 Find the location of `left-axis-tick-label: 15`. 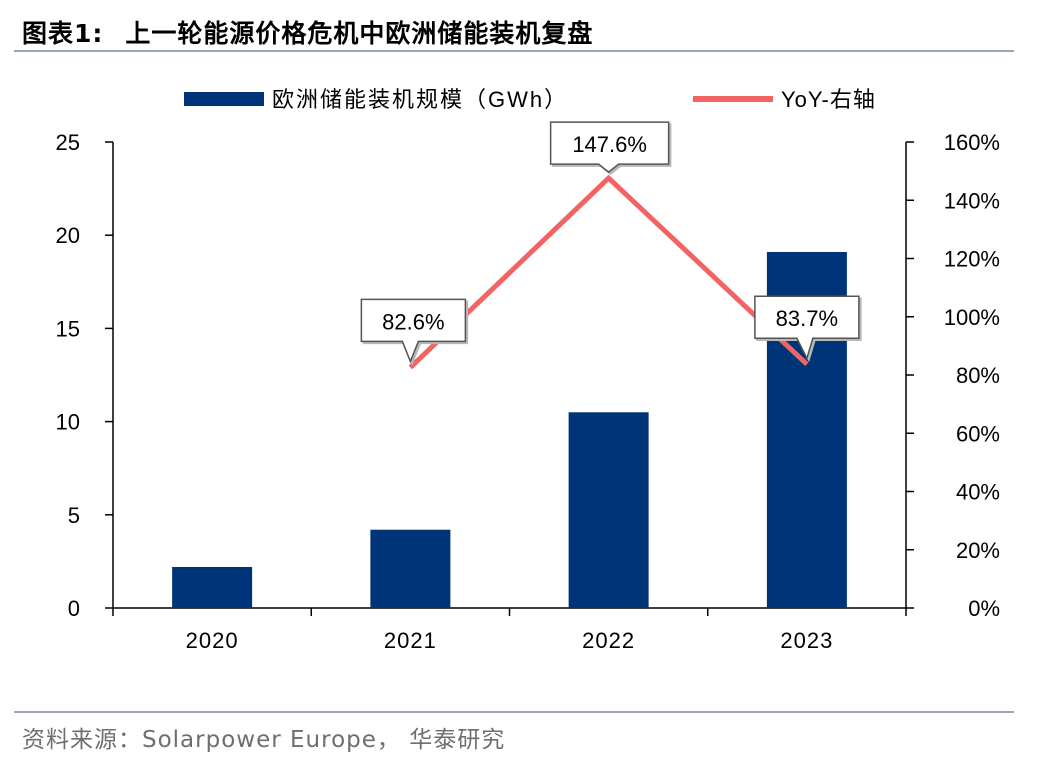

left-axis-tick-label: 15 is located at coordinates (68, 328).